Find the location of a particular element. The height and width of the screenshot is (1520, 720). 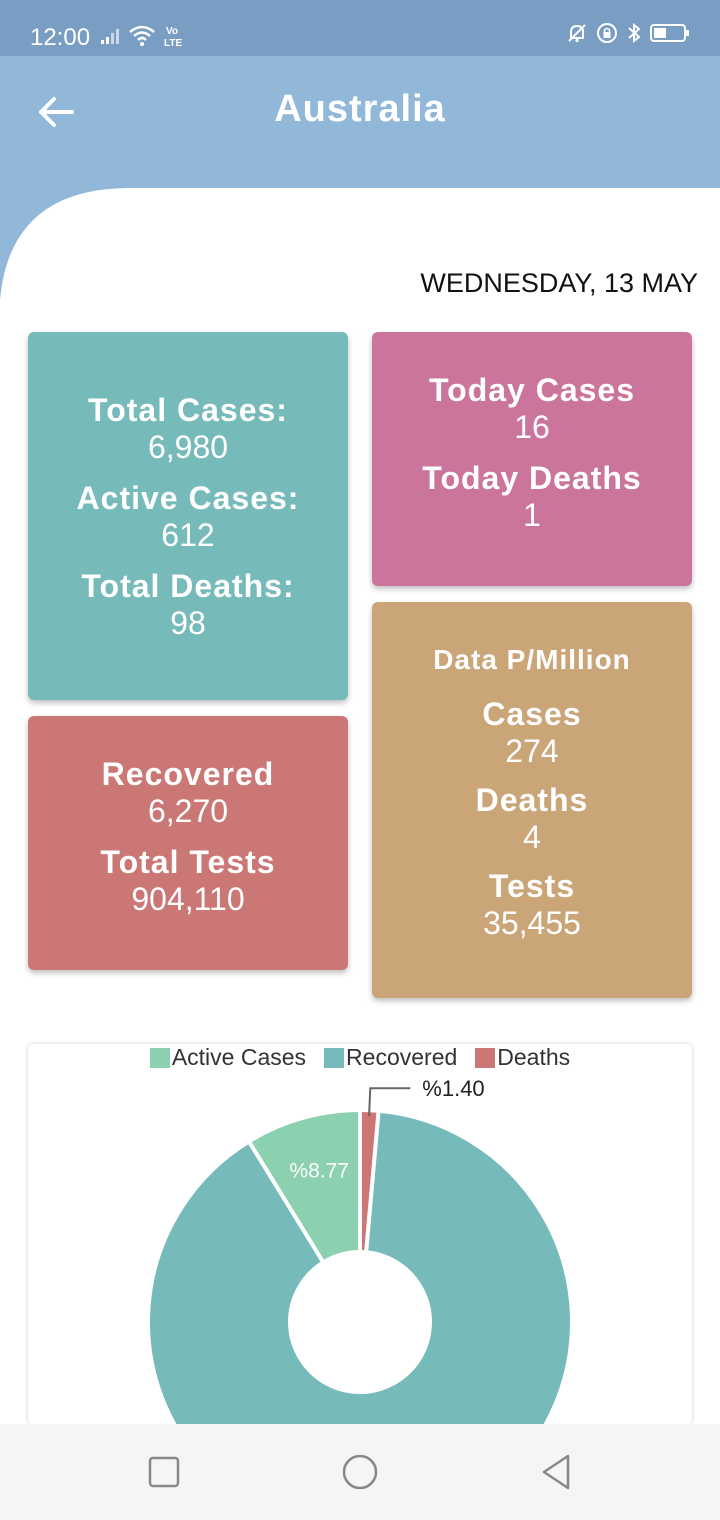

data-label-deaths: %1.40 is located at coordinates (453, 1088).